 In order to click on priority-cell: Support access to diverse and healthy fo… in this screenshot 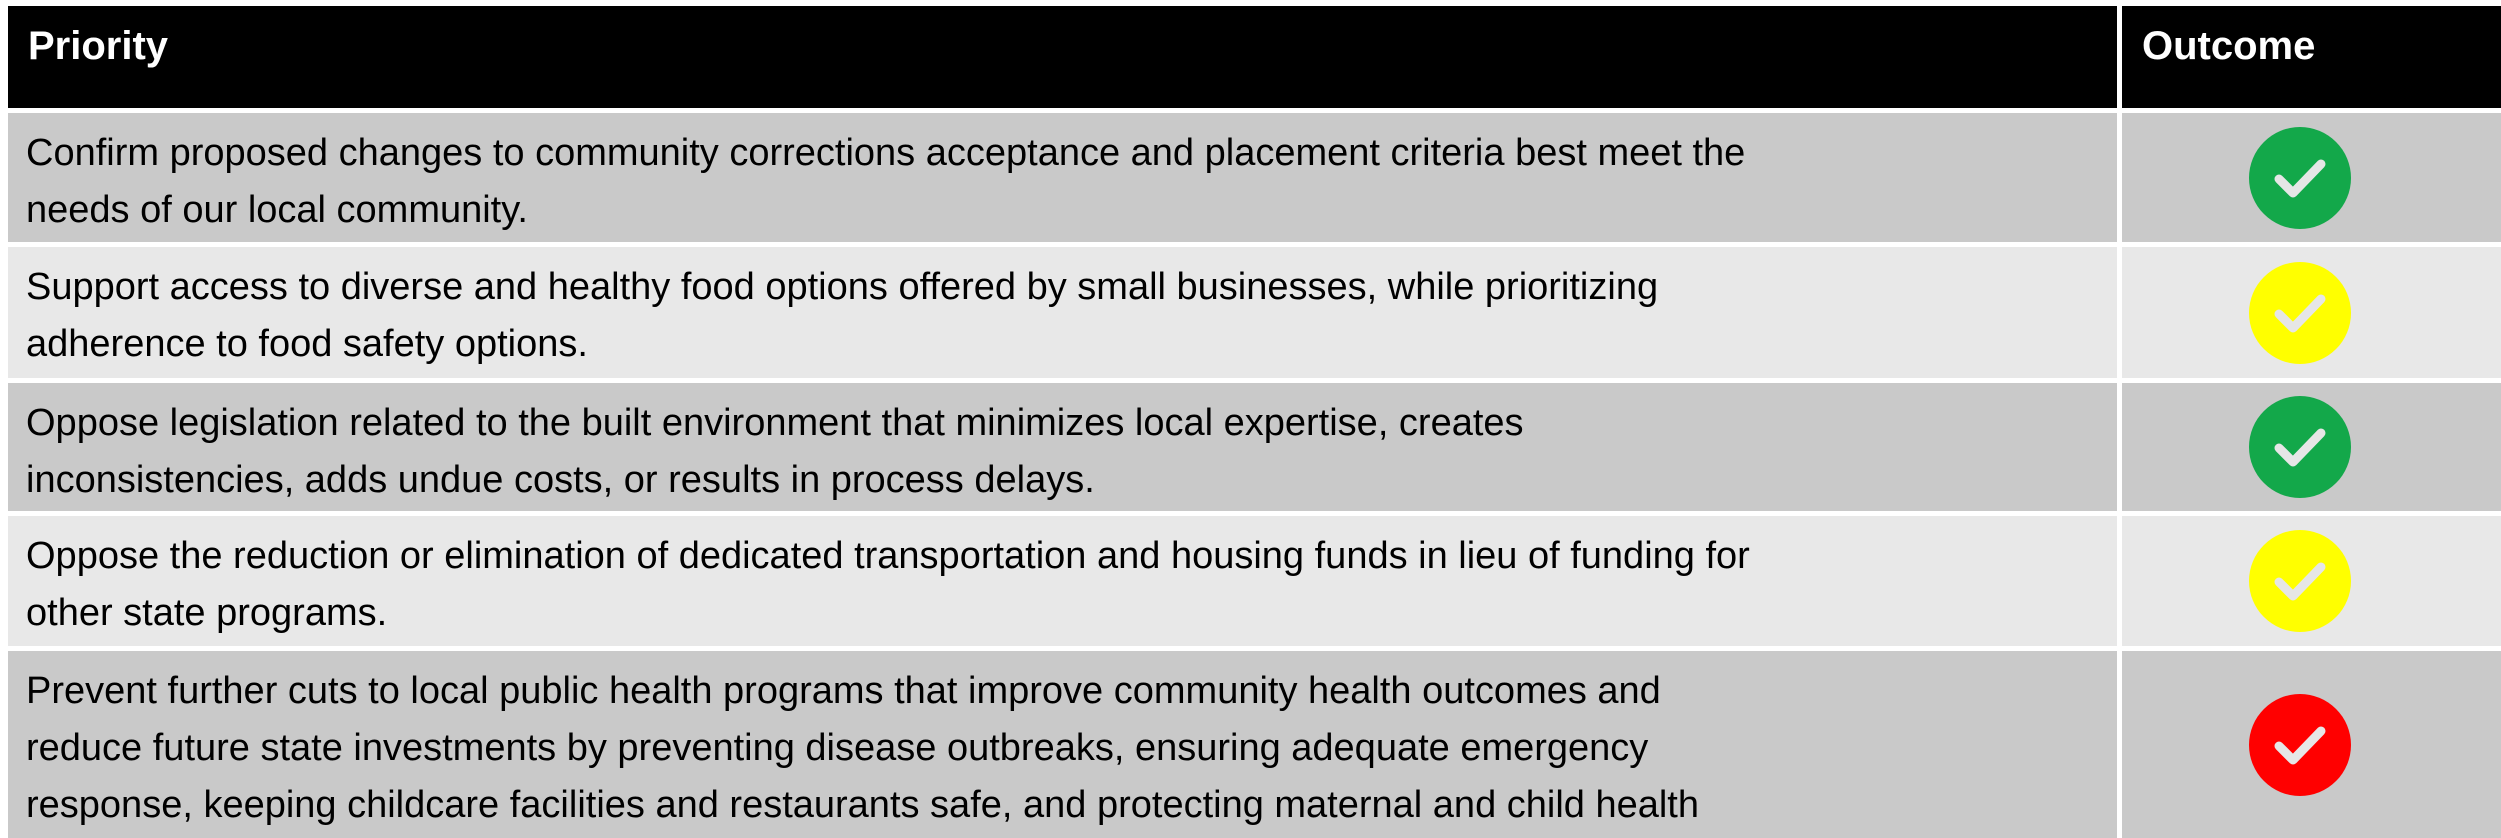, I will do `click(1062, 312)`.